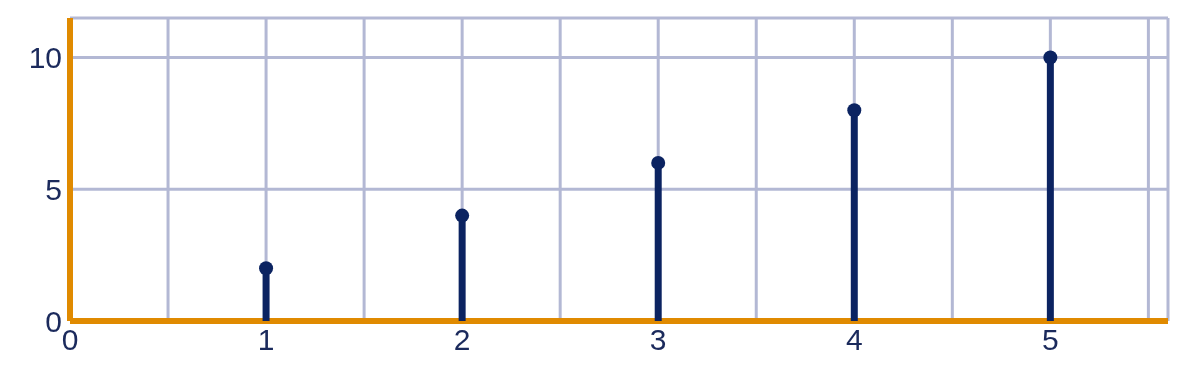 The image size is (1180, 381). I want to click on y-tick-label: 5, so click(53, 189).